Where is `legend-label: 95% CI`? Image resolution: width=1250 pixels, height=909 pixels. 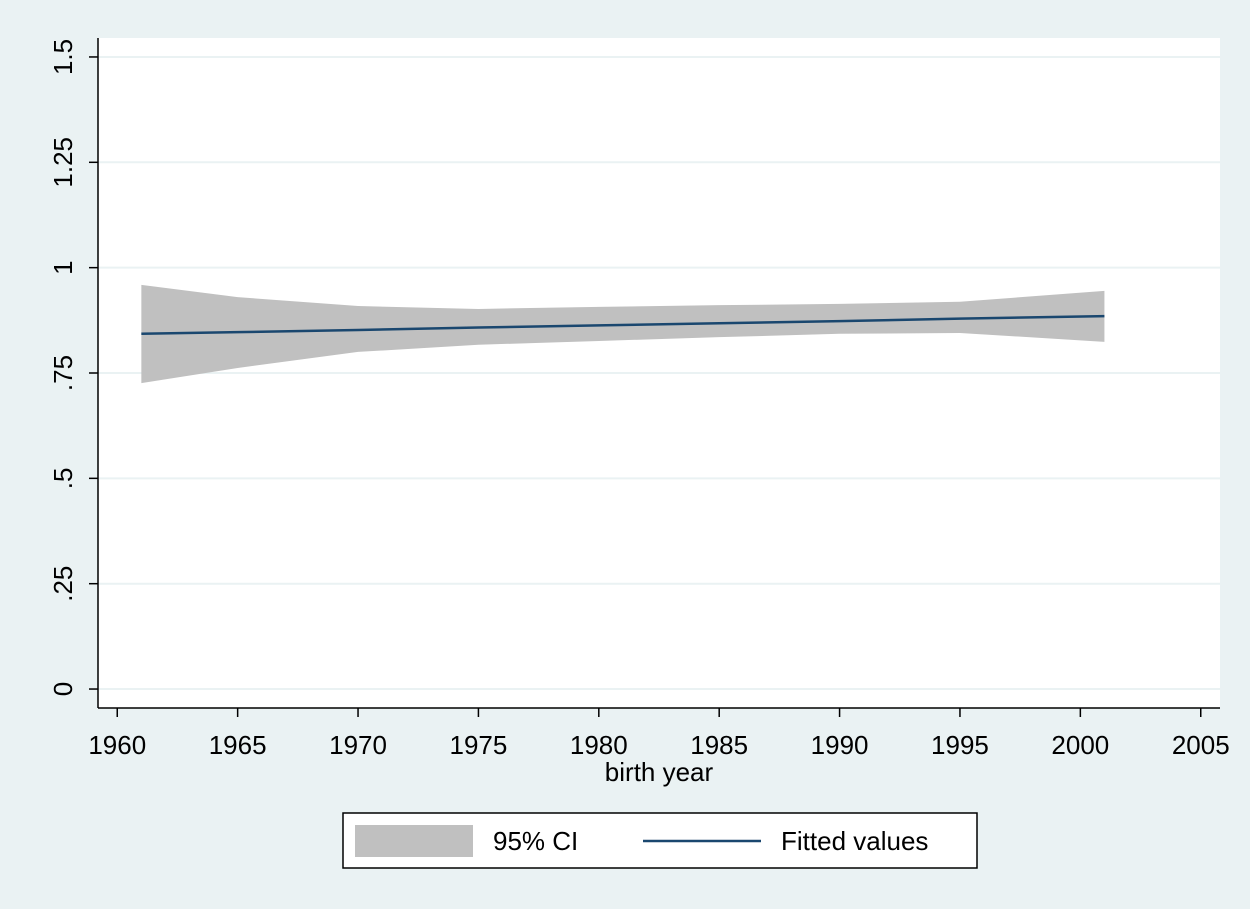
legend-label: 95% CI is located at coordinates (535, 841).